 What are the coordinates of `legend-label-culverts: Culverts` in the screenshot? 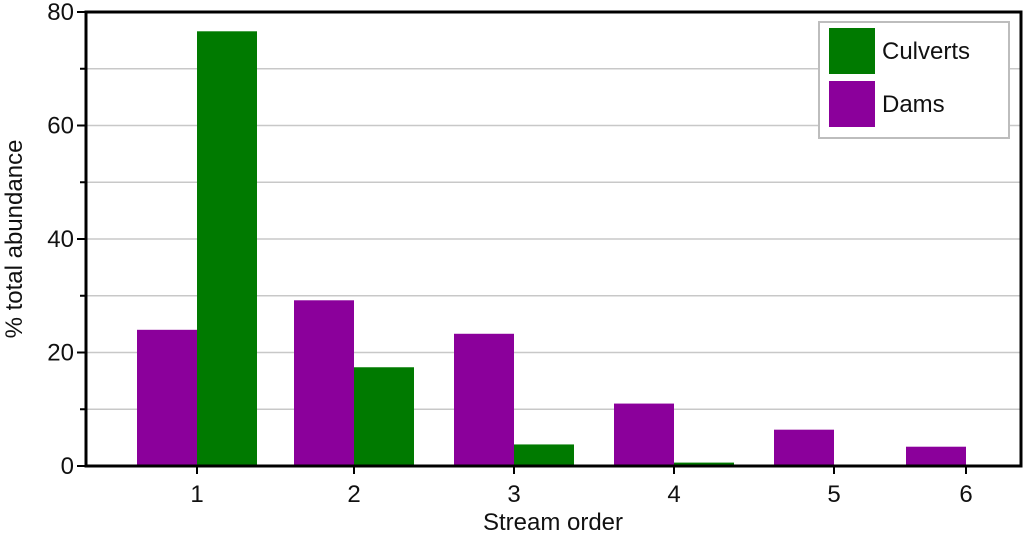 It's located at (926, 51).